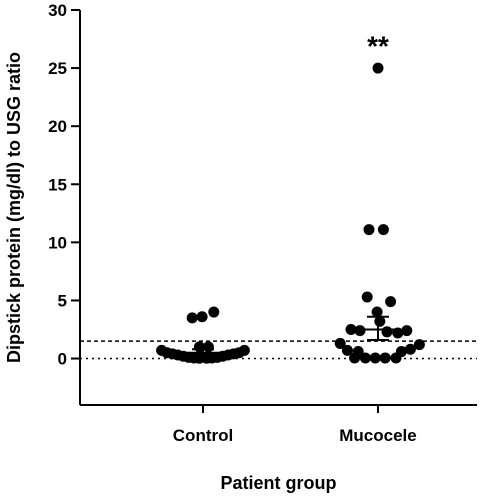 The width and height of the screenshot is (500, 497). What do you see at coordinates (14, 207) in the screenshot?
I see `y-axis-title: Dipstick protein (mg/dl) to USG ratio` at bounding box center [14, 207].